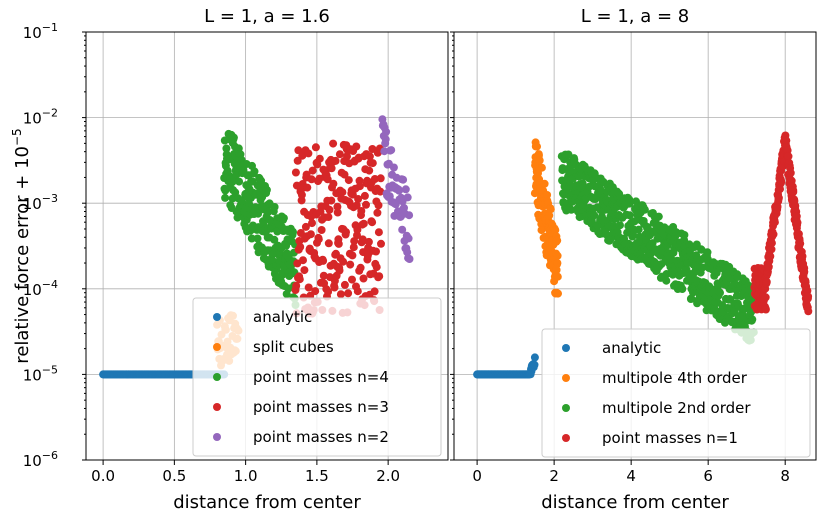 This screenshot has width=830, height=521. Describe the element at coordinates (388, 476) in the screenshot. I see `x-tick-label: 2.0` at that location.